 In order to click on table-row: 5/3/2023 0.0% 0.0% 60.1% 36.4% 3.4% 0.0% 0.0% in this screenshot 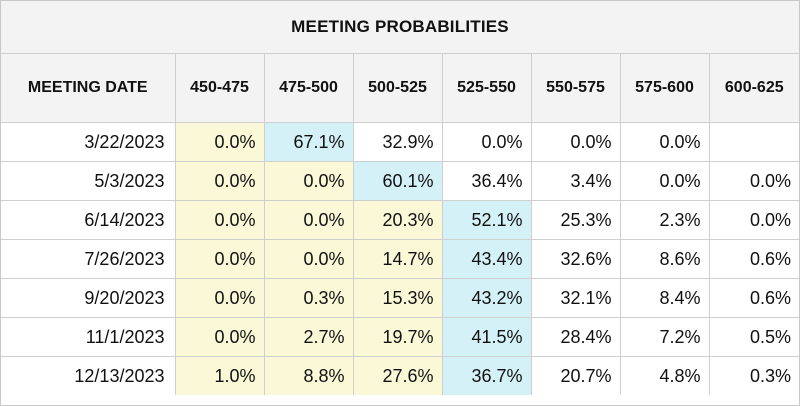, I will do `click(400, 181)`.